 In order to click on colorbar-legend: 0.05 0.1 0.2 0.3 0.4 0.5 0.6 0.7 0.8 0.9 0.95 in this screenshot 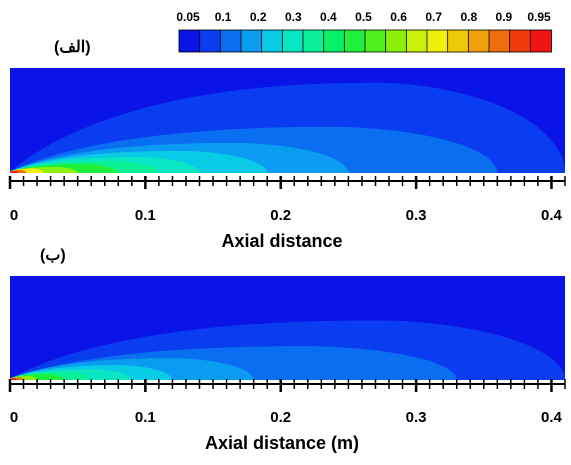, I will do `click(364, 31)`.